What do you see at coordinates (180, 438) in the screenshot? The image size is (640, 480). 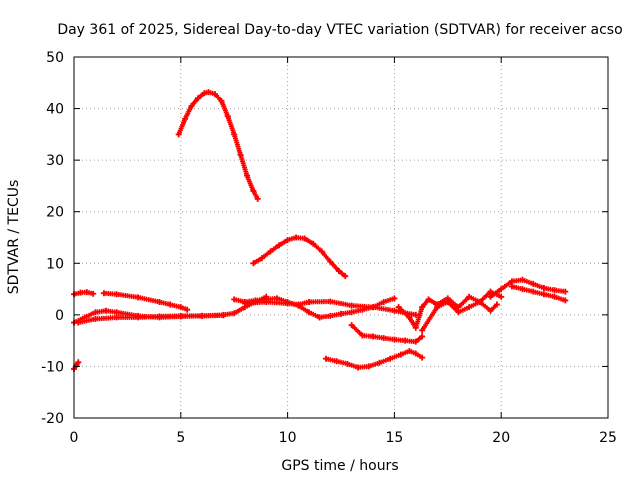 I see `x-tick-label: 5` at bounding box center [180, 438].